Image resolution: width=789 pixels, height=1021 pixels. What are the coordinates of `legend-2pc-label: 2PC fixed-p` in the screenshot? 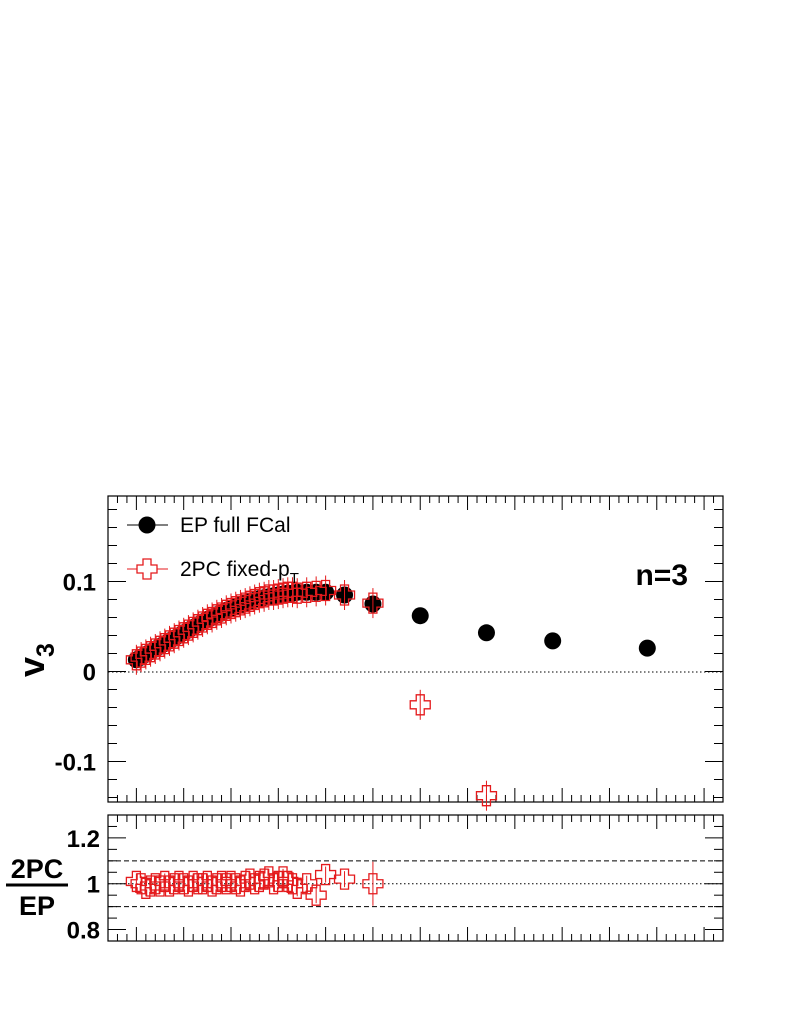 It's located at (235, 569).